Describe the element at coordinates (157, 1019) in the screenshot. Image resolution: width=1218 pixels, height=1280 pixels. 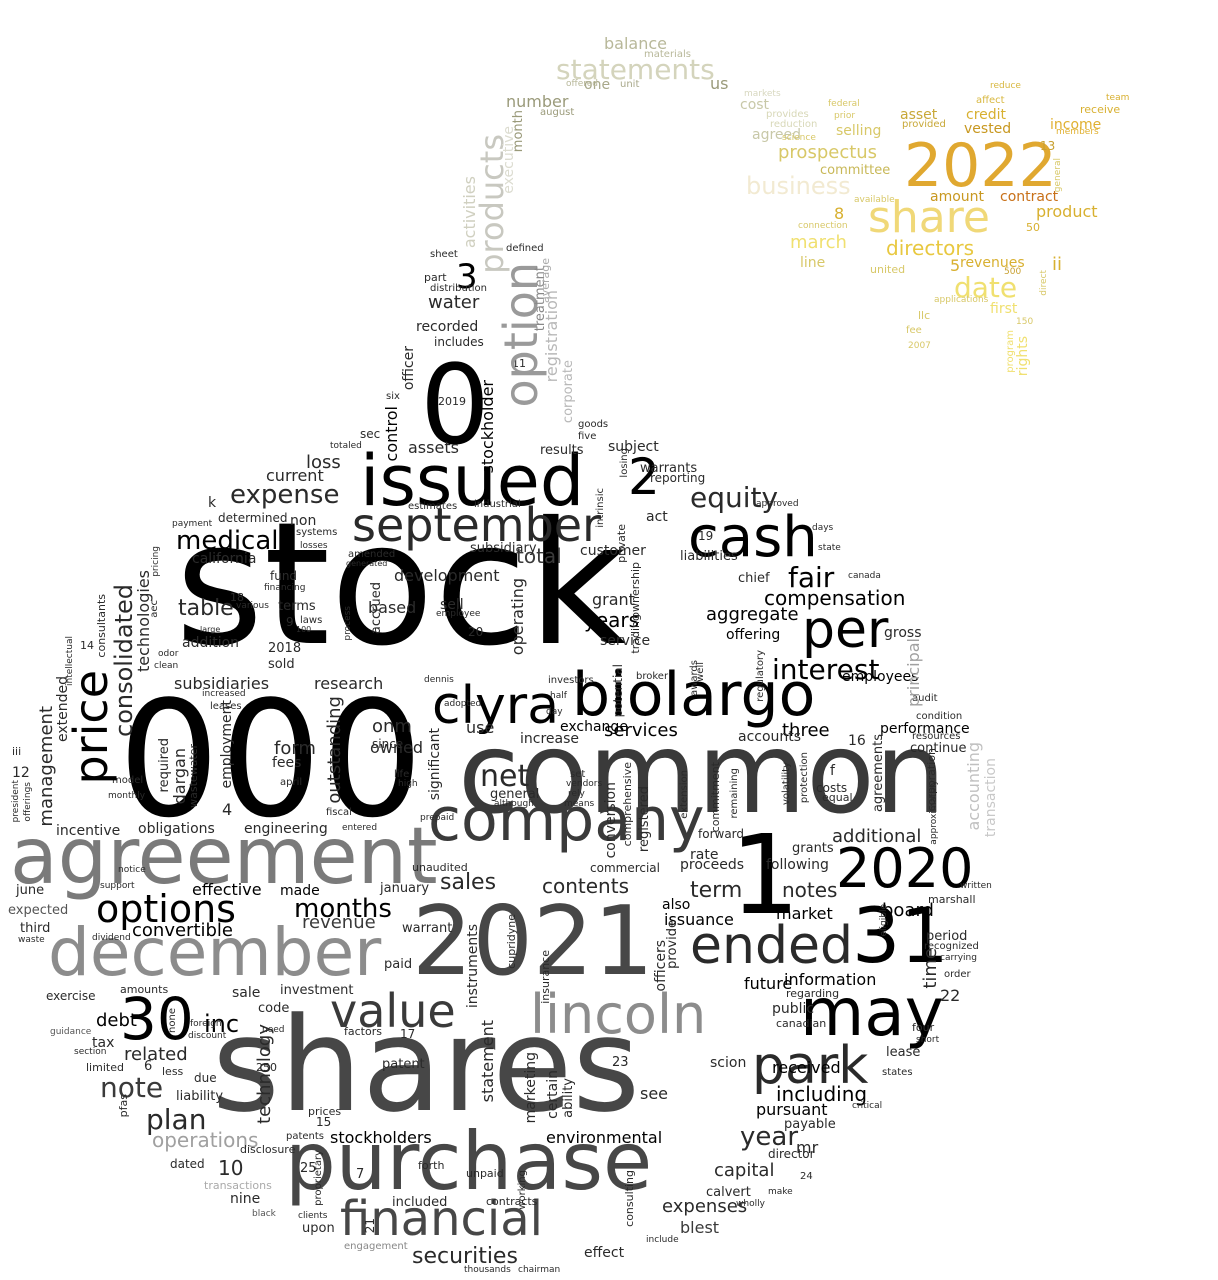
I see `cloud-word: 30` at that location.